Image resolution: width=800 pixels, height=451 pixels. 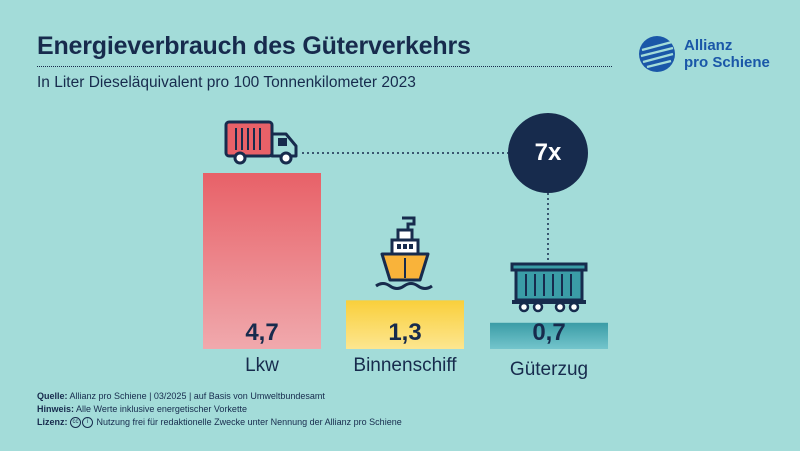 What do you see at coordinates (254, 46) in the screenshot?
I see `chart-title: Energieverbrauch des Güterverkehrs` at bounding box center [254, 46].